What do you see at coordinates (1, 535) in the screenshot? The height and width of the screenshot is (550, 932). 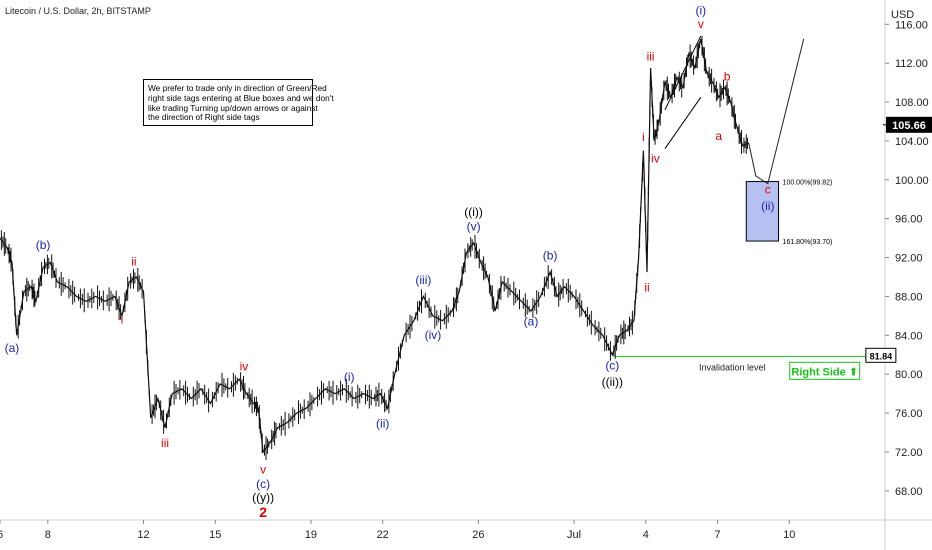 I see `x-tick-label: 6` at bounding box center [1, 535].